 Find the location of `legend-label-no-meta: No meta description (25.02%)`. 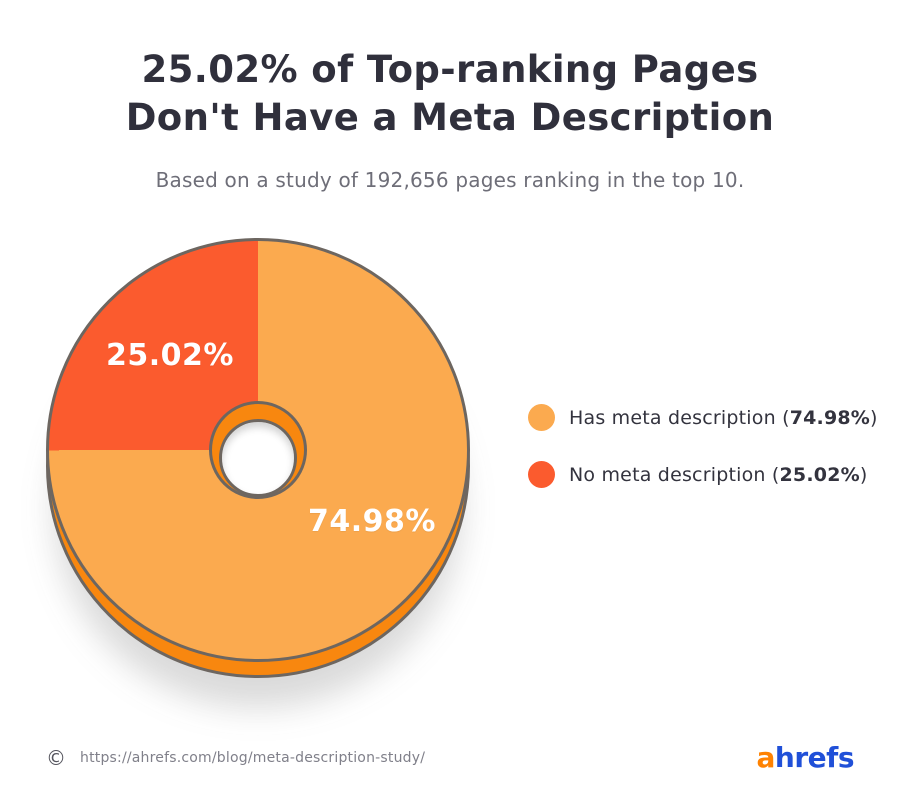

legend-label-no-meta: No meta description (25.02%) is located at coordinates (718, 475).